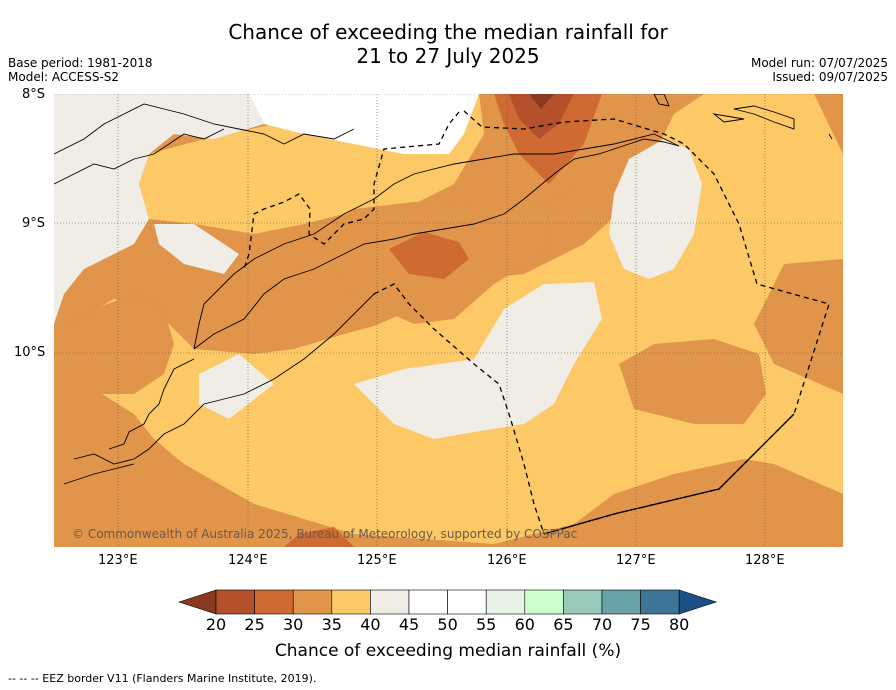 This screenshot has height=690, width=896. I want to click on colorbar-tick-label: 65, so click(563, 624).